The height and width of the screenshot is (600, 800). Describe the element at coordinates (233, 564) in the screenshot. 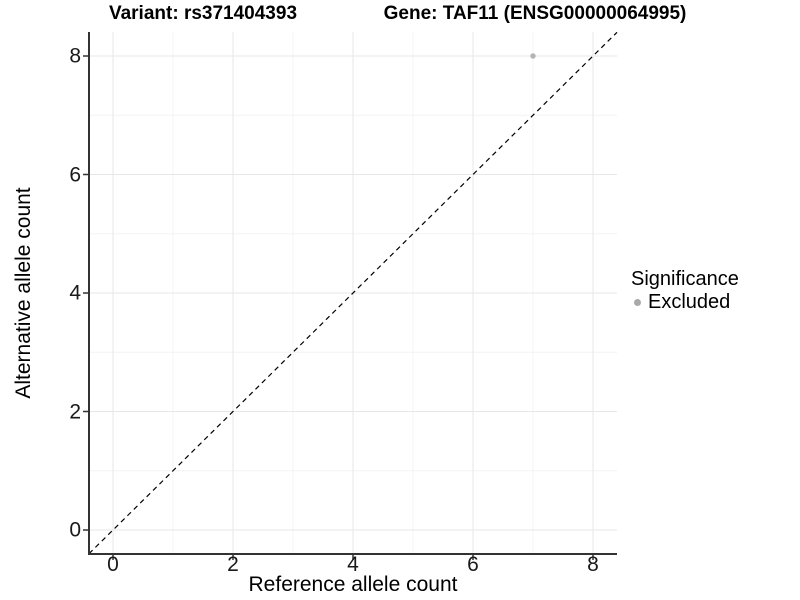

I see `x-tick-label: 2` at that location.